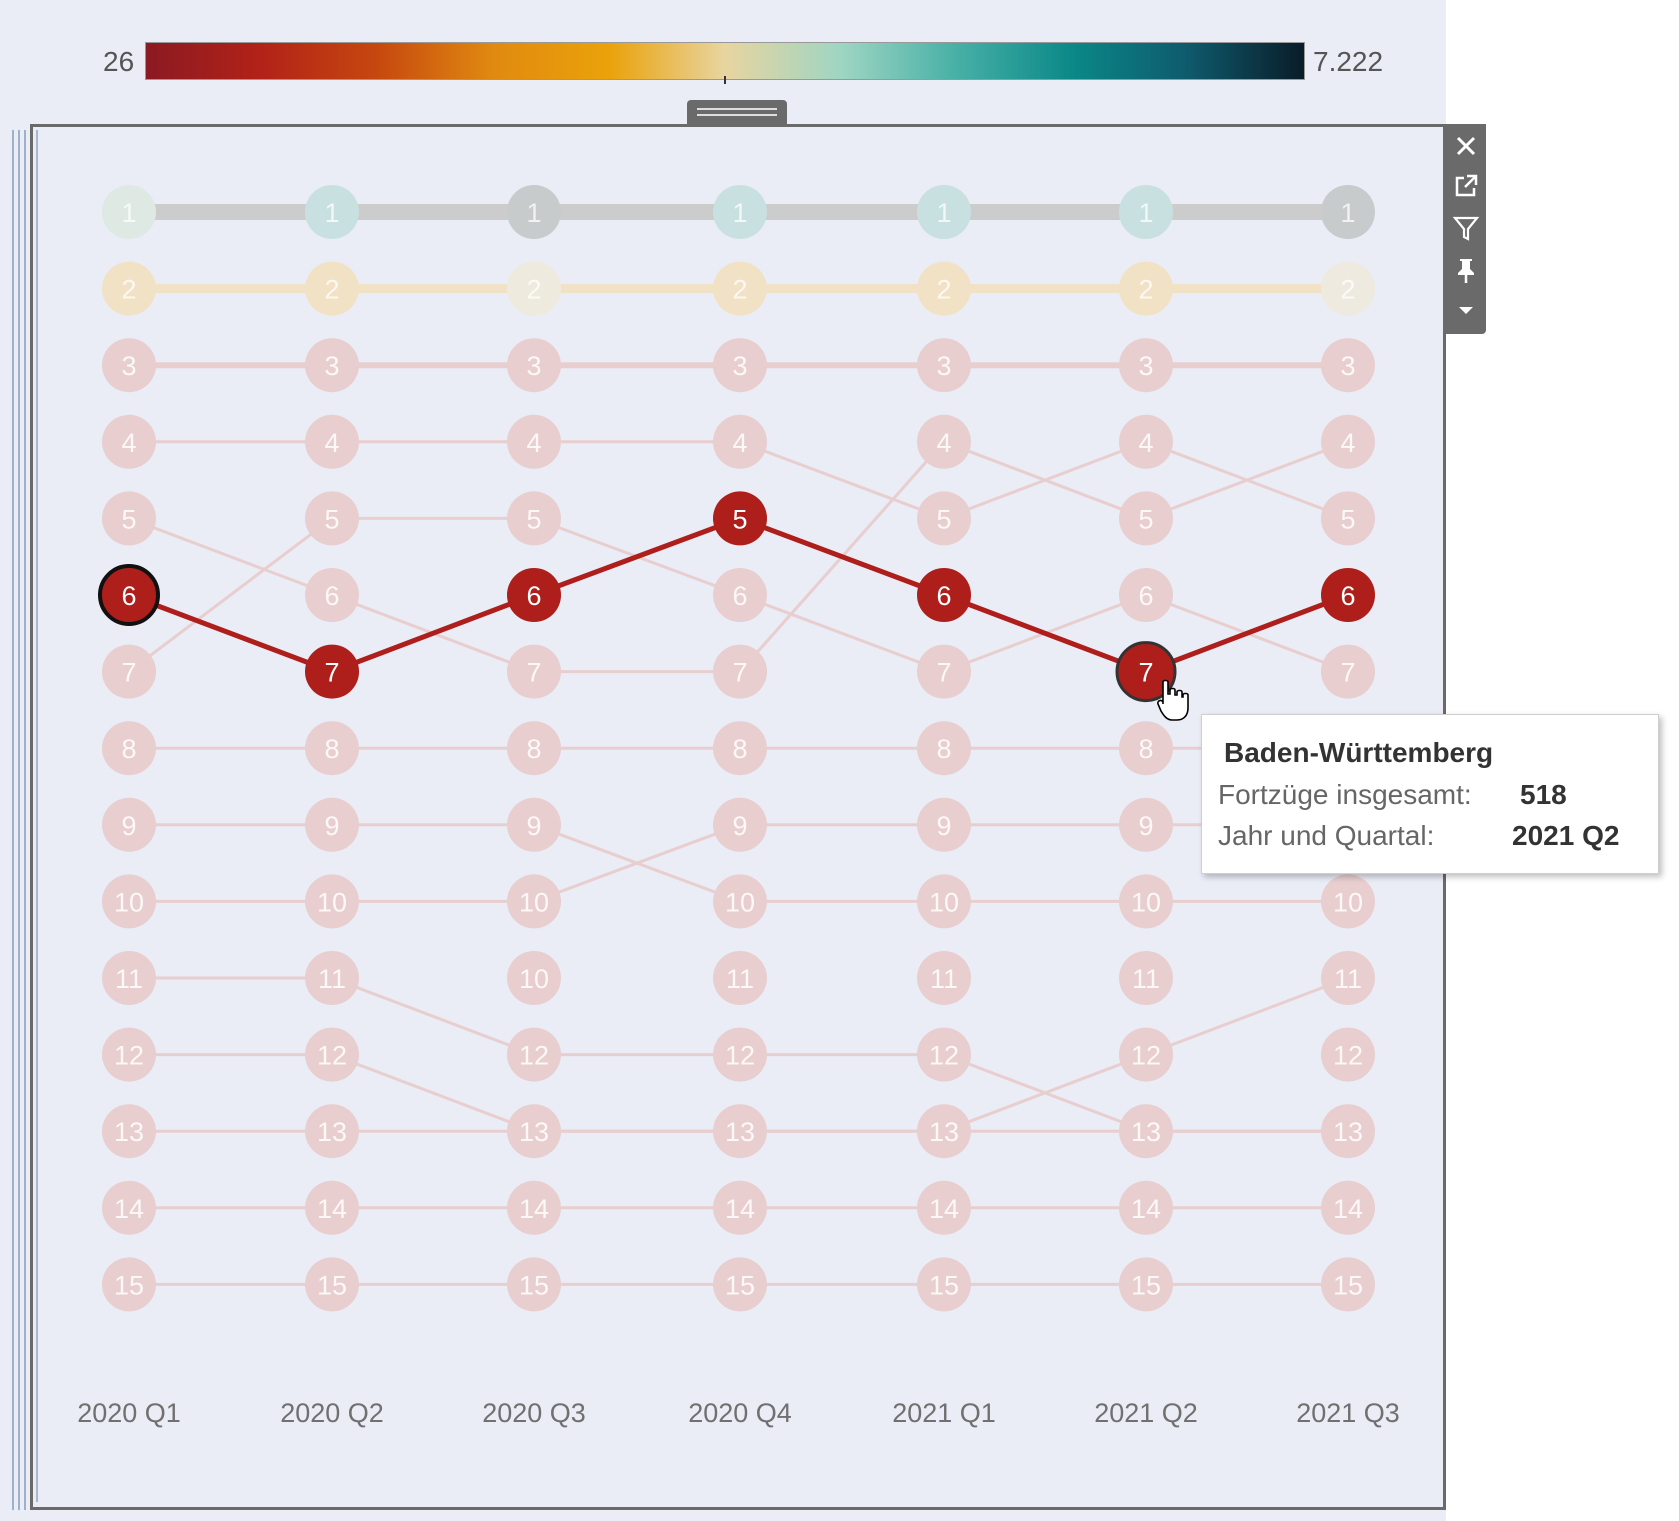 Image resolution: width=1679 pixels, height=1521 pixels. Describe the element at coordinates (1466, 186) in the screenshot. I see `popout-button` at that location.